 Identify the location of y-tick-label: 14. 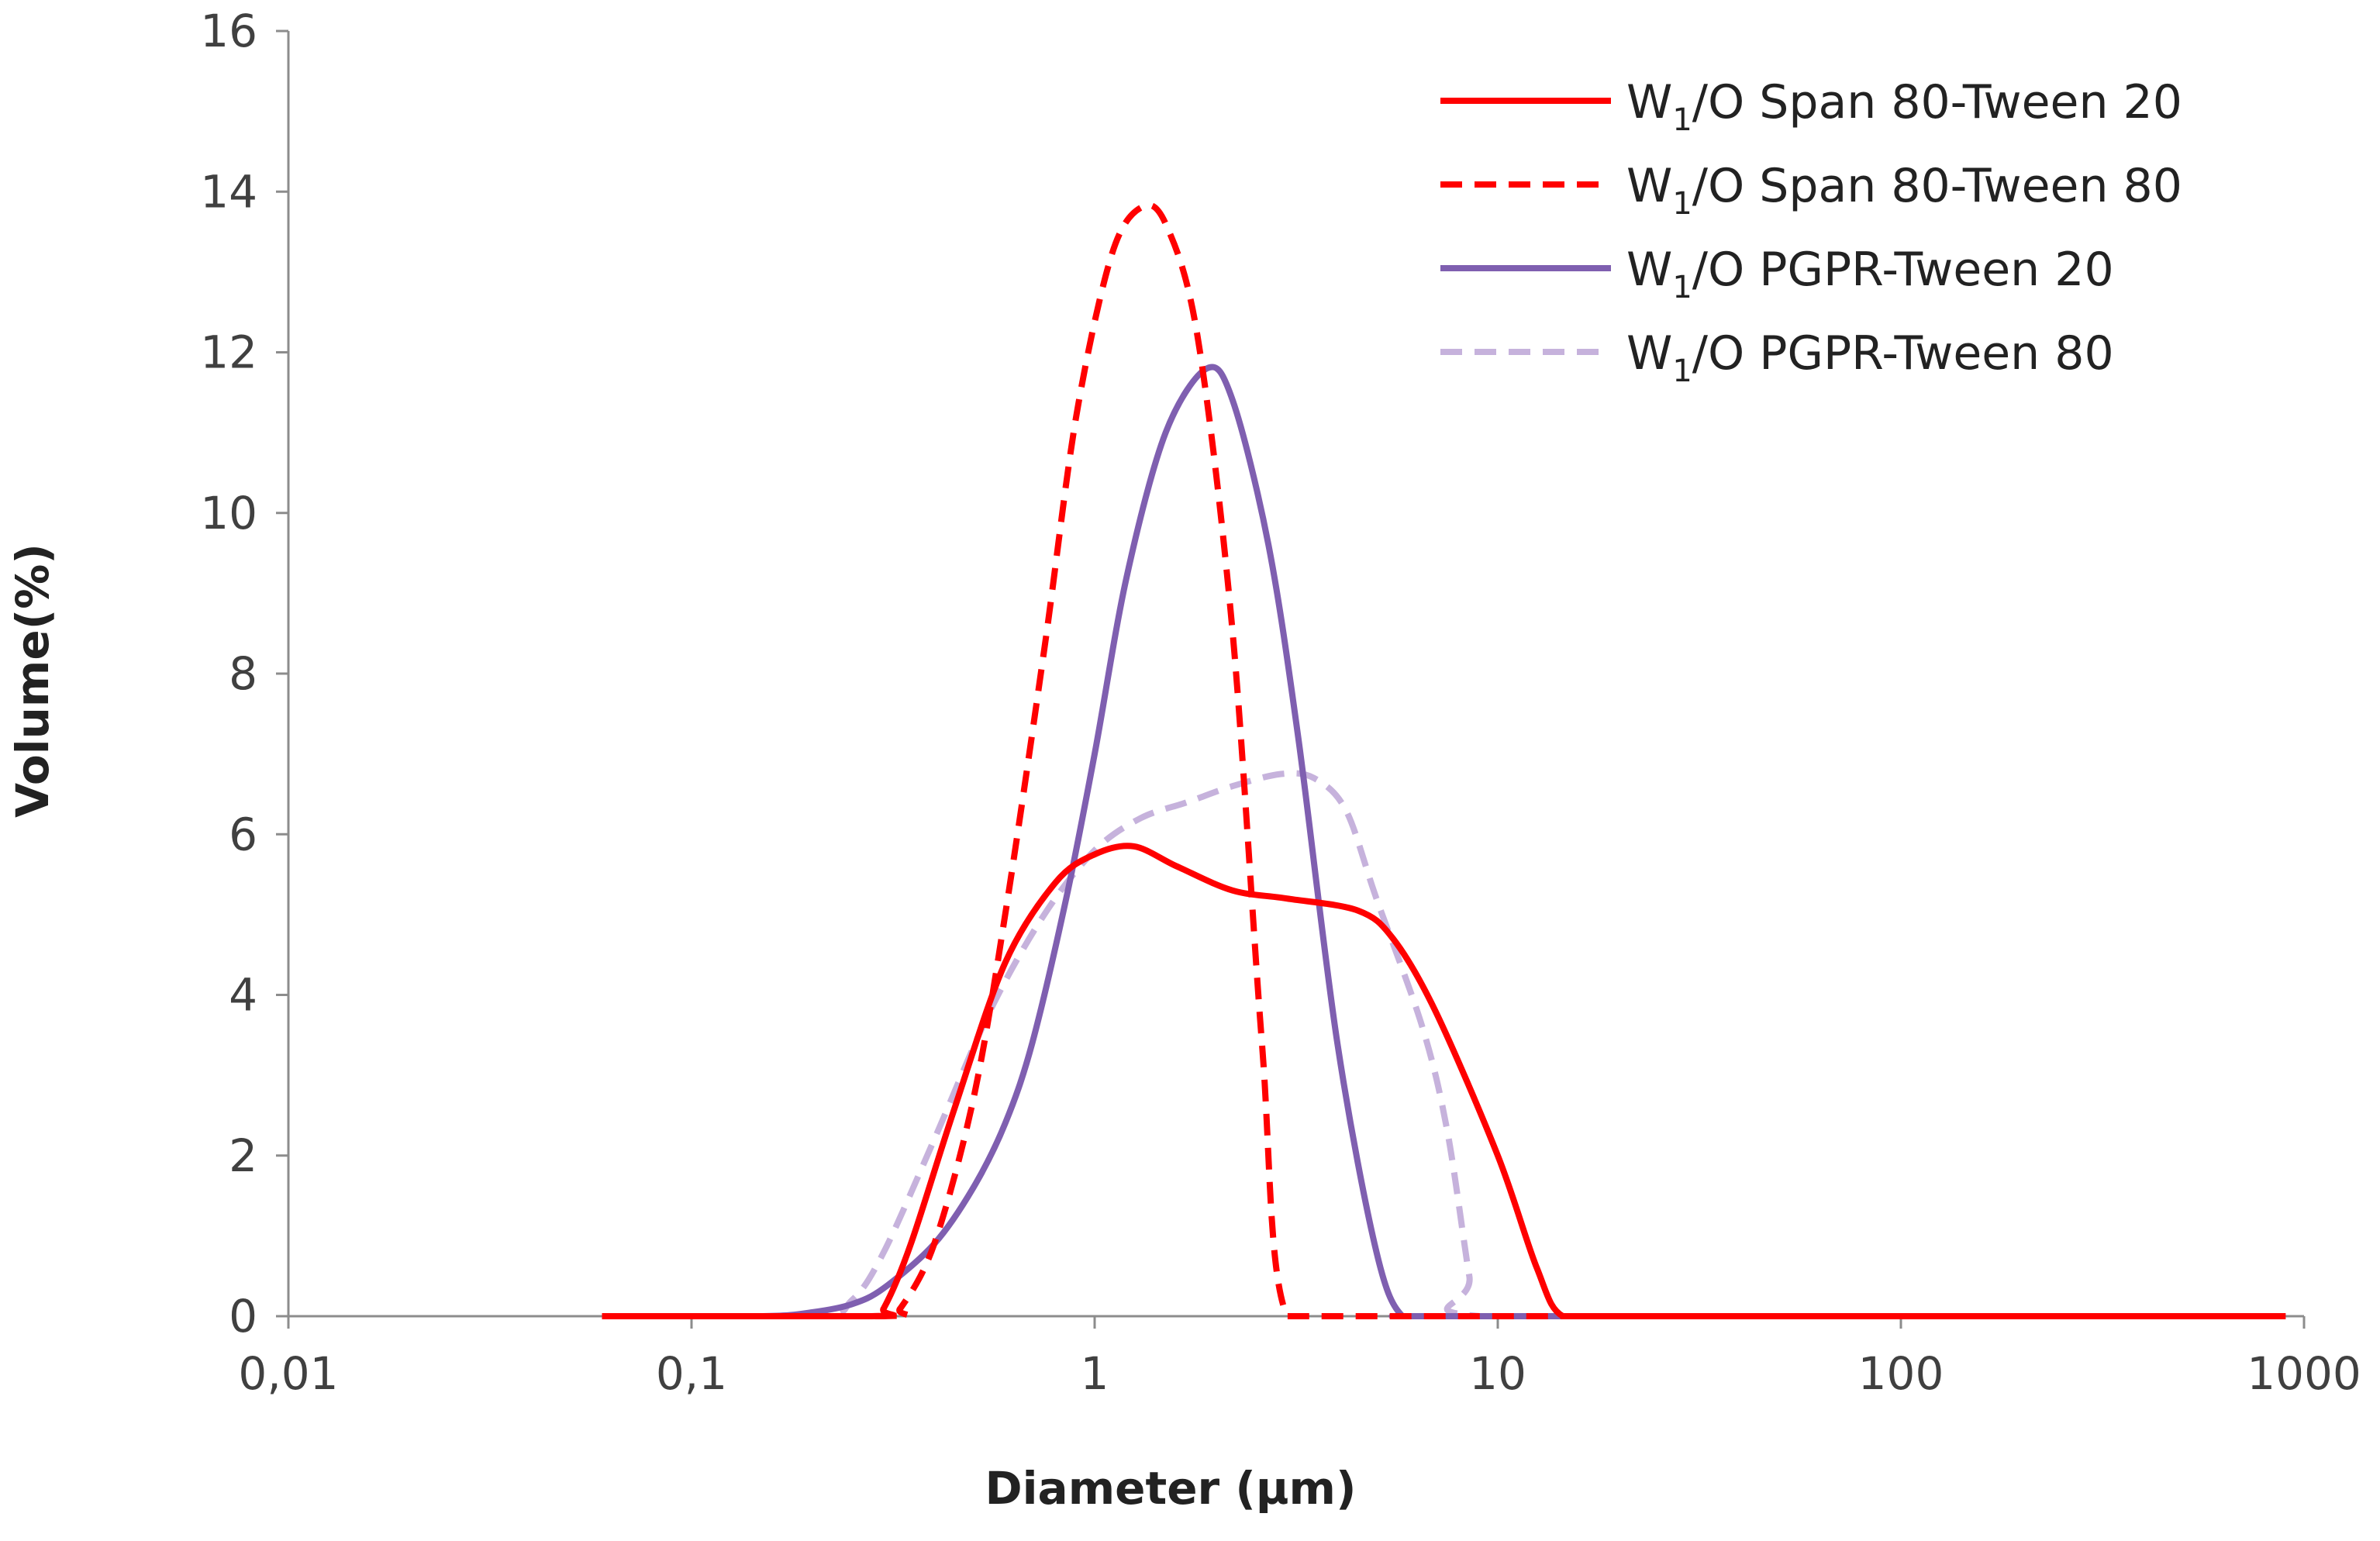
(229, 191).